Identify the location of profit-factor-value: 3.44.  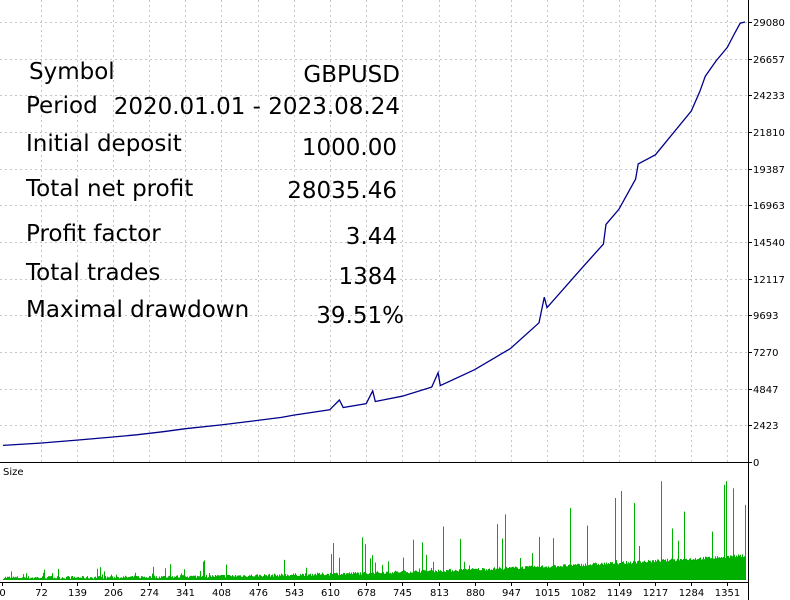
(371, 237).